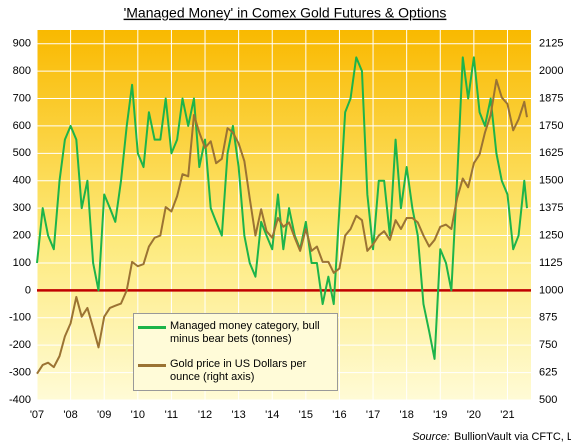 This screenshot has height=447, width=571. What do you see at coordinates (22, 153) in the screenshot?
I see `y-tick-label: 500` at bounding box center [22, 153].